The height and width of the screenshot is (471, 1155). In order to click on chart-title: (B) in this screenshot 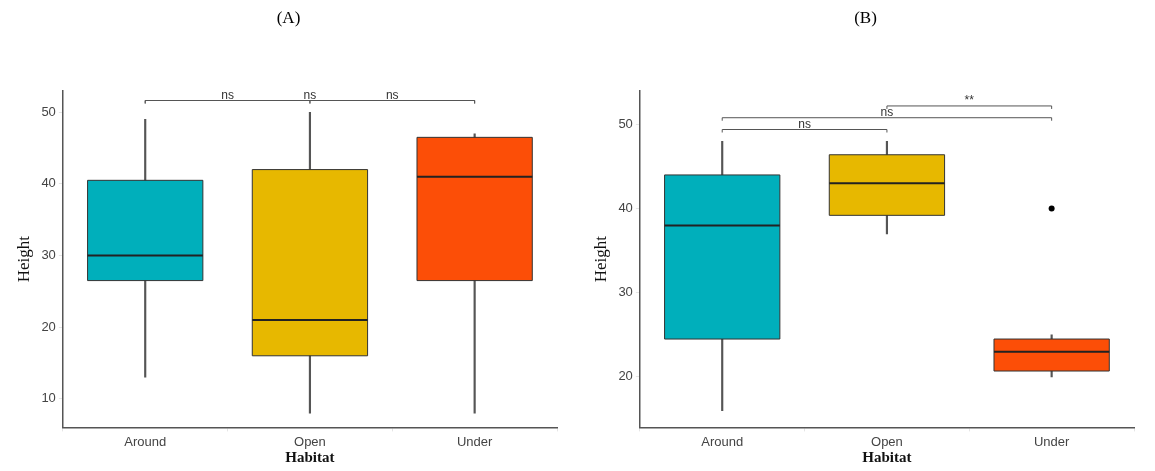, I will do `click(865, 18)`.